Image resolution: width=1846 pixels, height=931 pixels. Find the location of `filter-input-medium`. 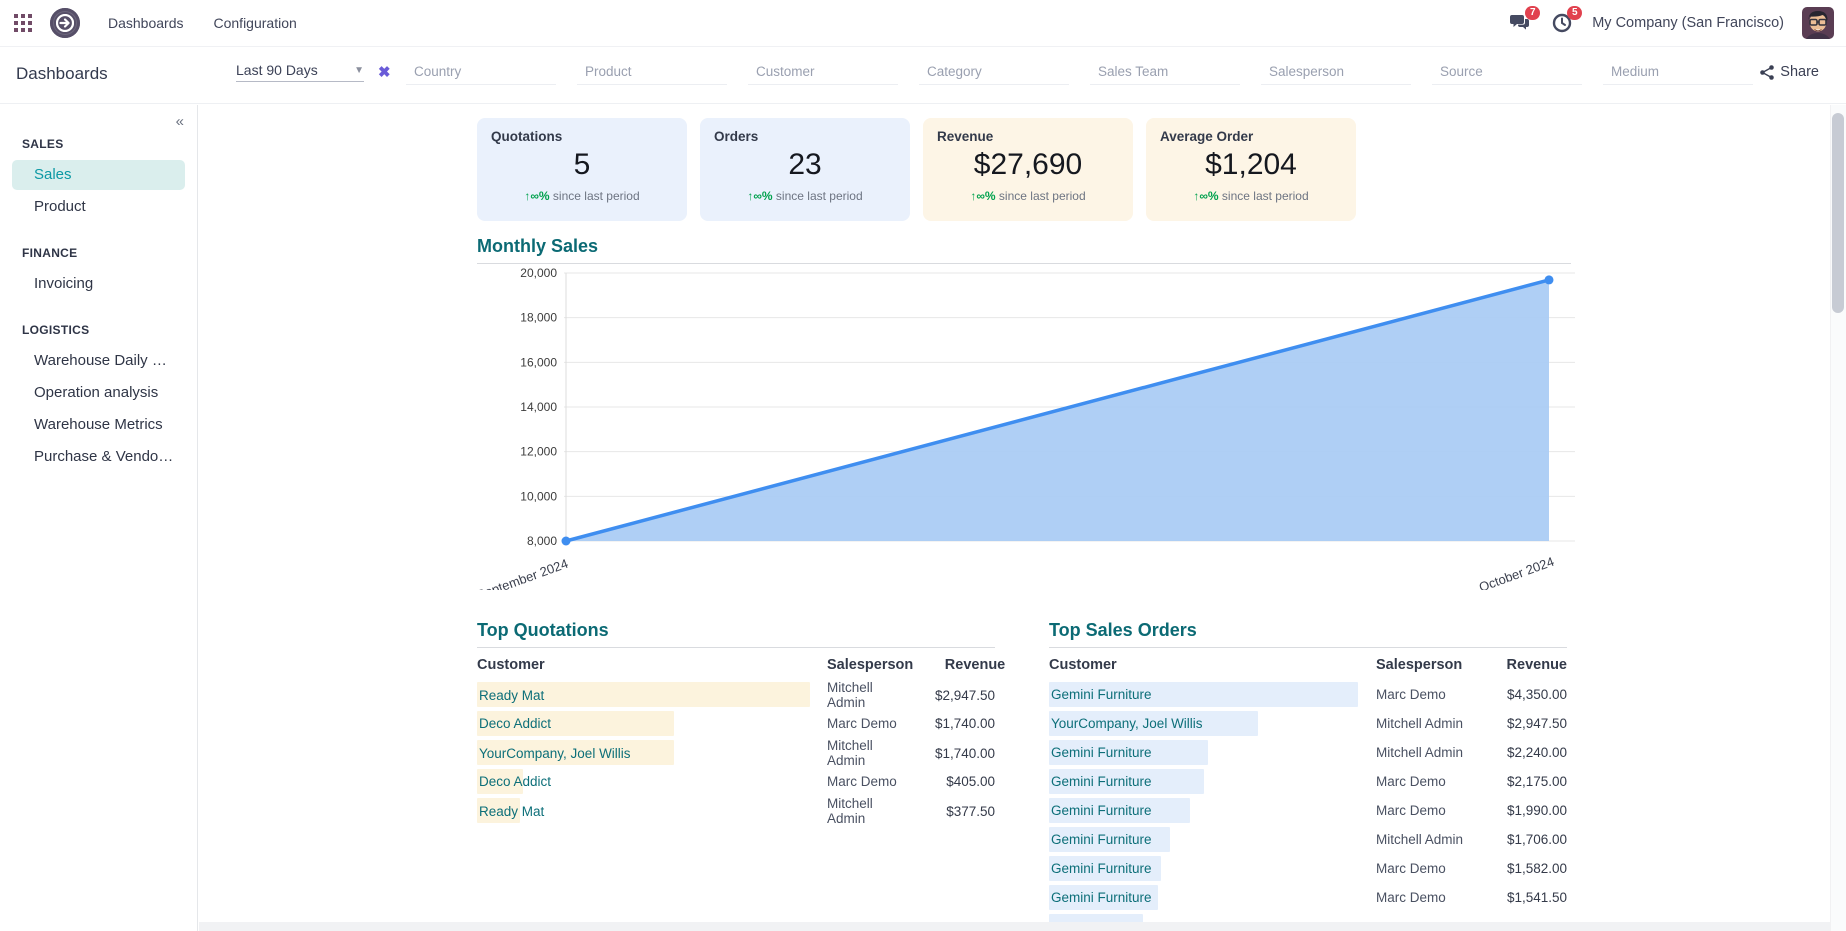

filter-input-medium is located at coordinates (1678, 72).